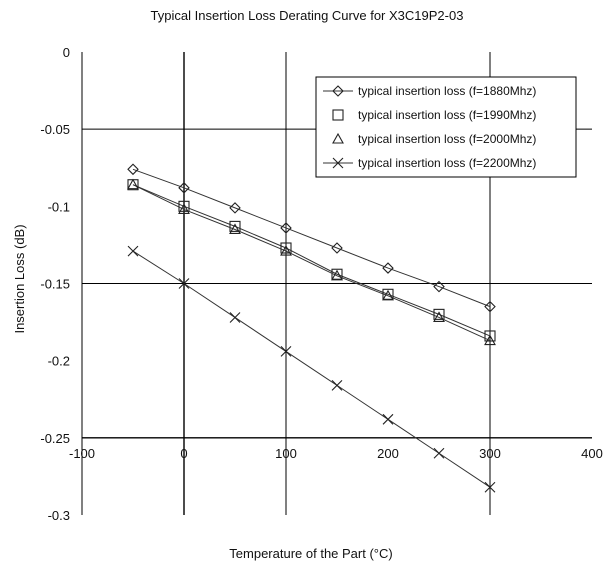  Describe the element at coordinates (592, 453) in the screenshot. I see `x-tick-label: 400` at that location.